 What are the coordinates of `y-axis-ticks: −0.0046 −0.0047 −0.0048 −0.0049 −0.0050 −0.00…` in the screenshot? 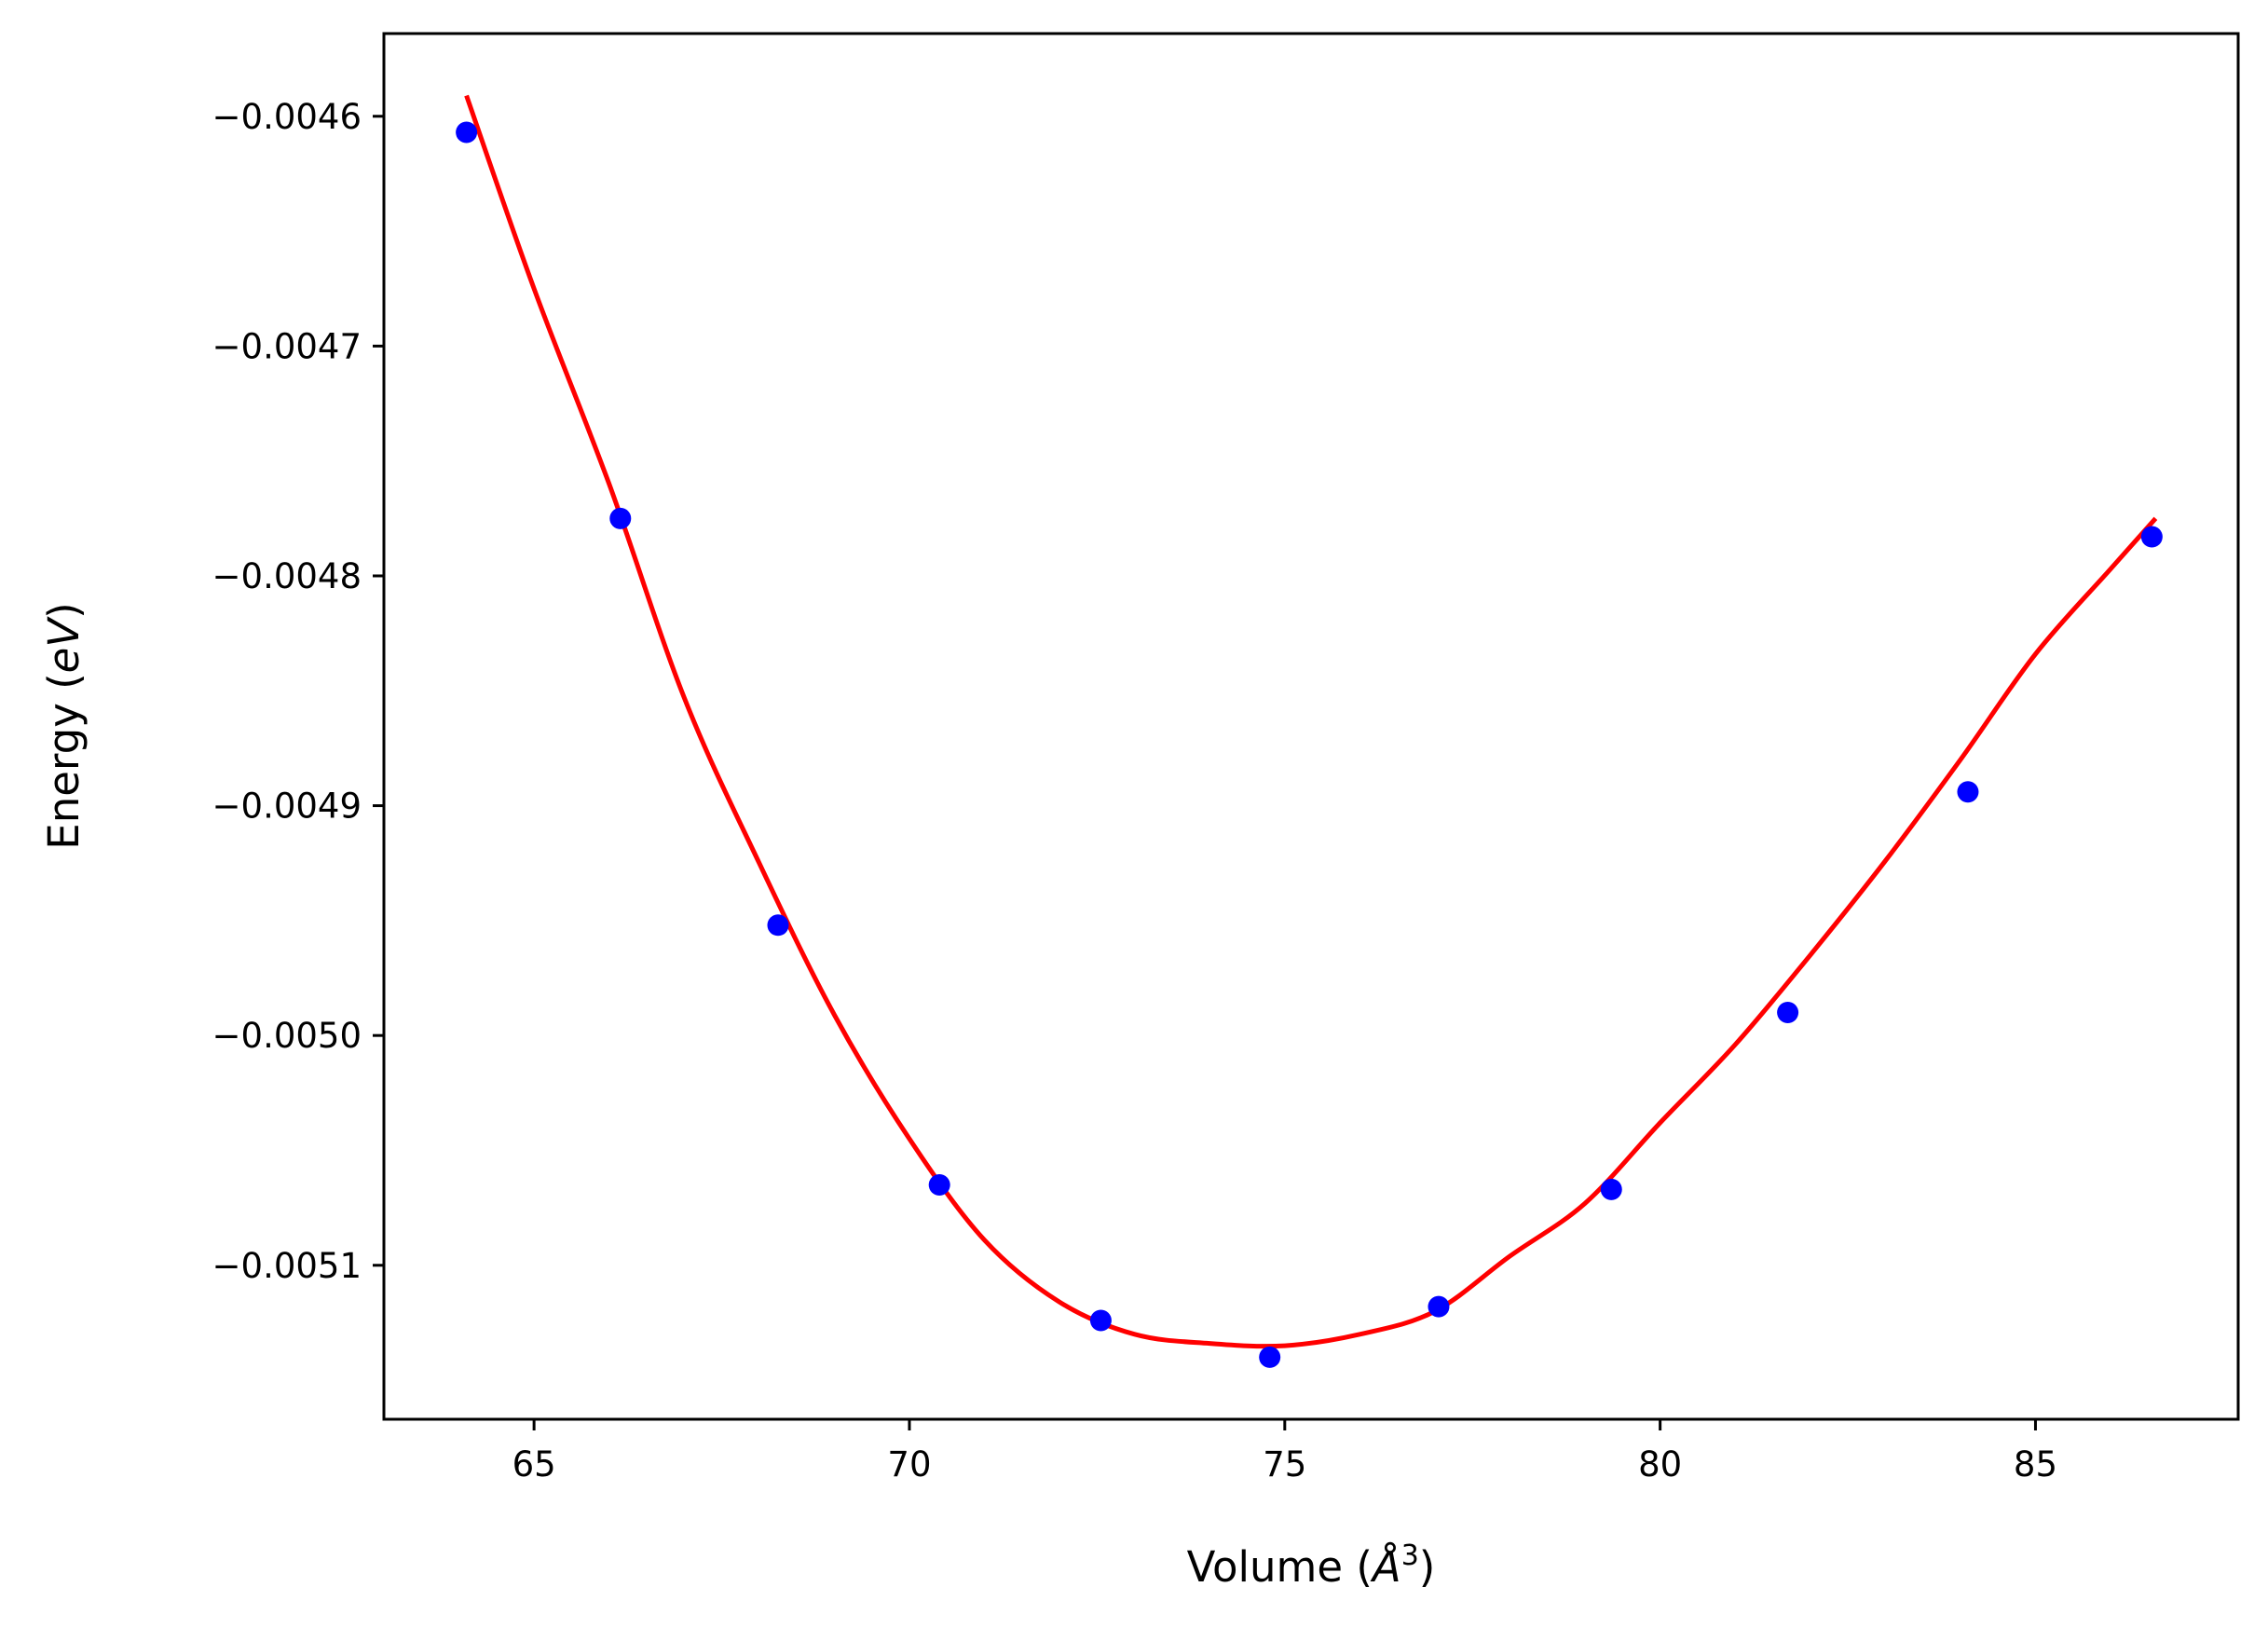 It's located at (298, 692).